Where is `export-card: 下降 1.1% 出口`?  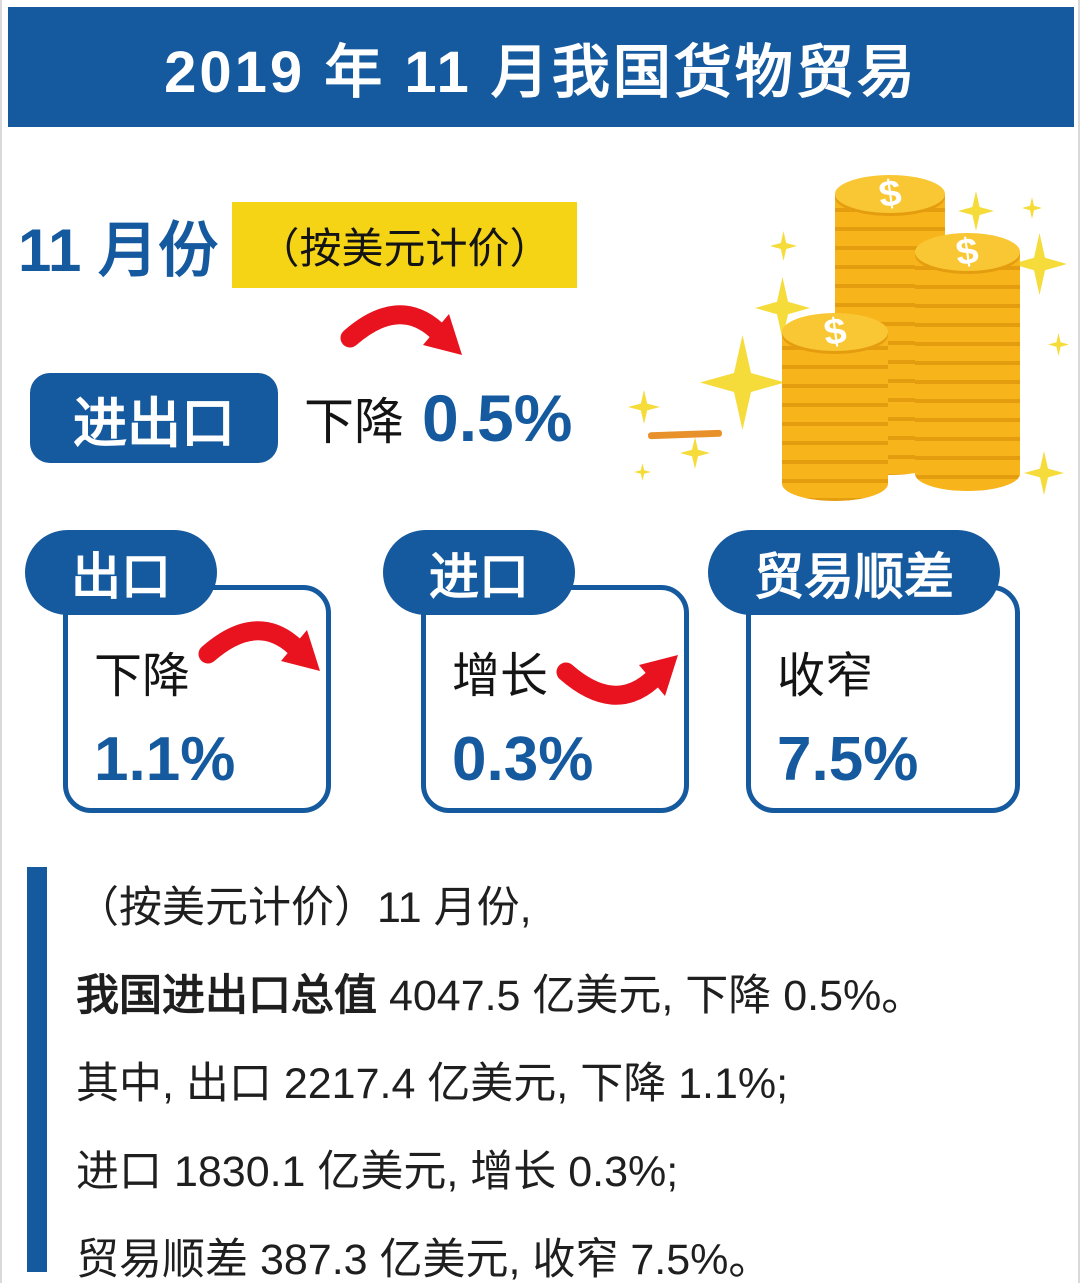 export-card: 下降 1.1% 出口 is located at coordinates (178, 672).